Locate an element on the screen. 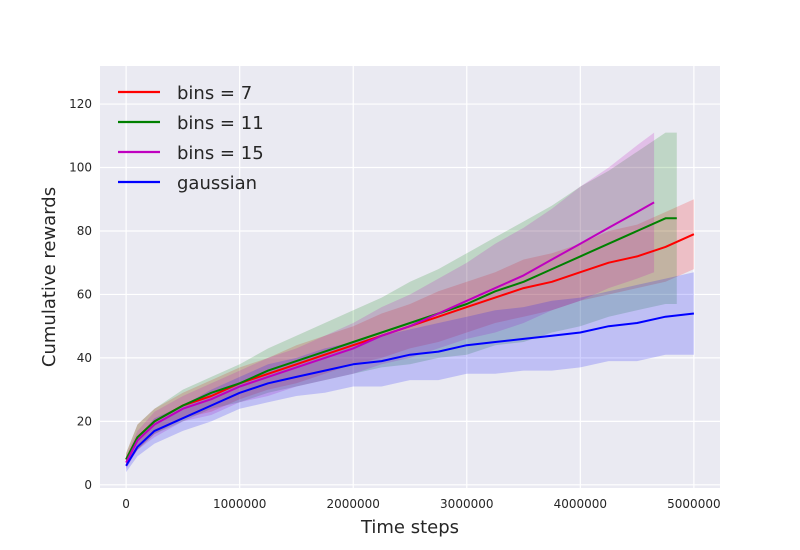 The width and height of the screenshot is (800, 550). x-axis-label: Time steps is located at coordinates (409, 527).